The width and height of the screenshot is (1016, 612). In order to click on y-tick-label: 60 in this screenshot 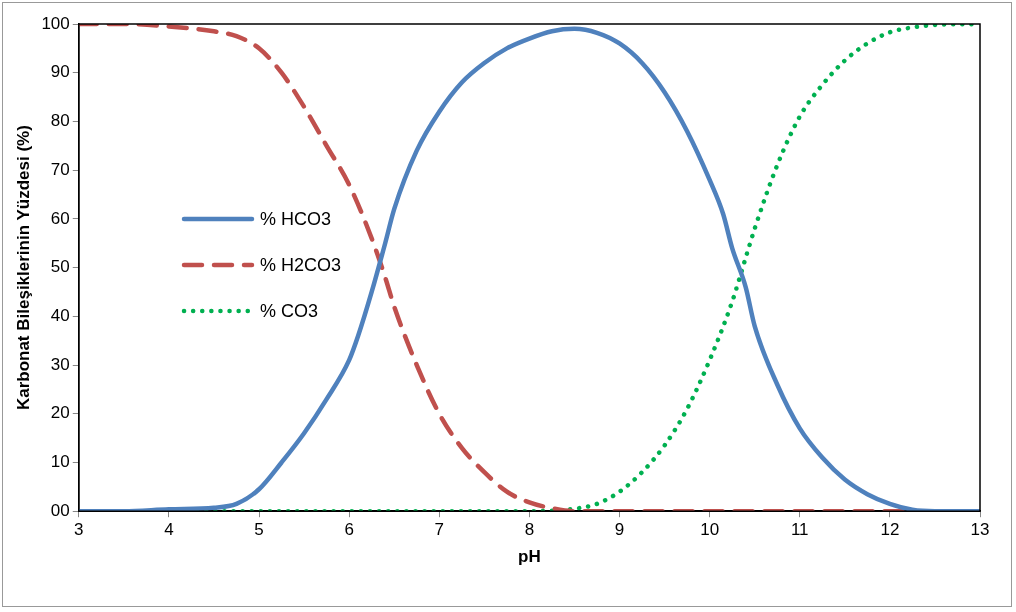, I will do `click(60, 218)`.